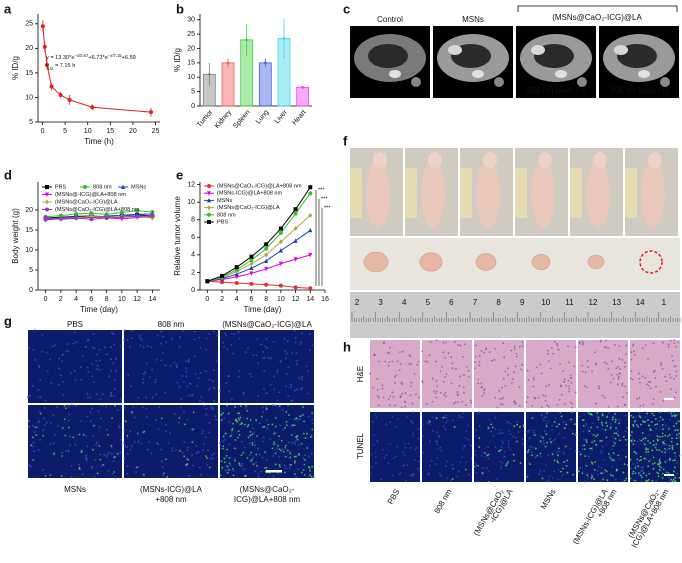  What do you see at coordinates (241, 119) in the screenshot?
I see `x-tick-label: Spleen` at bounding box center [241, 119].